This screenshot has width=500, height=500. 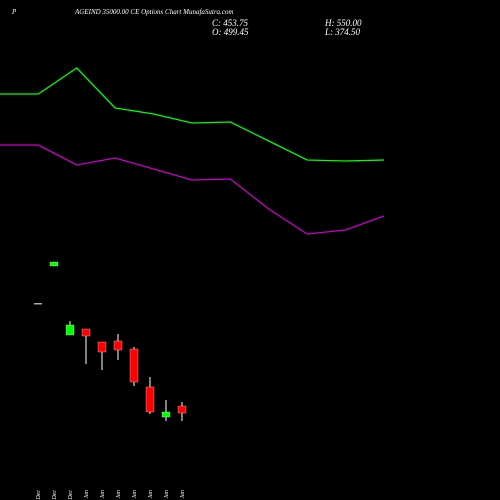 What do you see at coordinates (55, 495) in the screenshot?
I see `x-tick-label: 26 Dec` at bounding box center [55, 495].